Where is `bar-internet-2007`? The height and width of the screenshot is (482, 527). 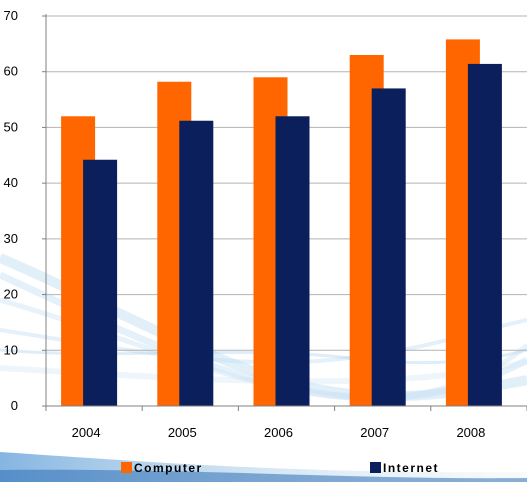 bar-internet-2007 is located at coordinates (388, 247).